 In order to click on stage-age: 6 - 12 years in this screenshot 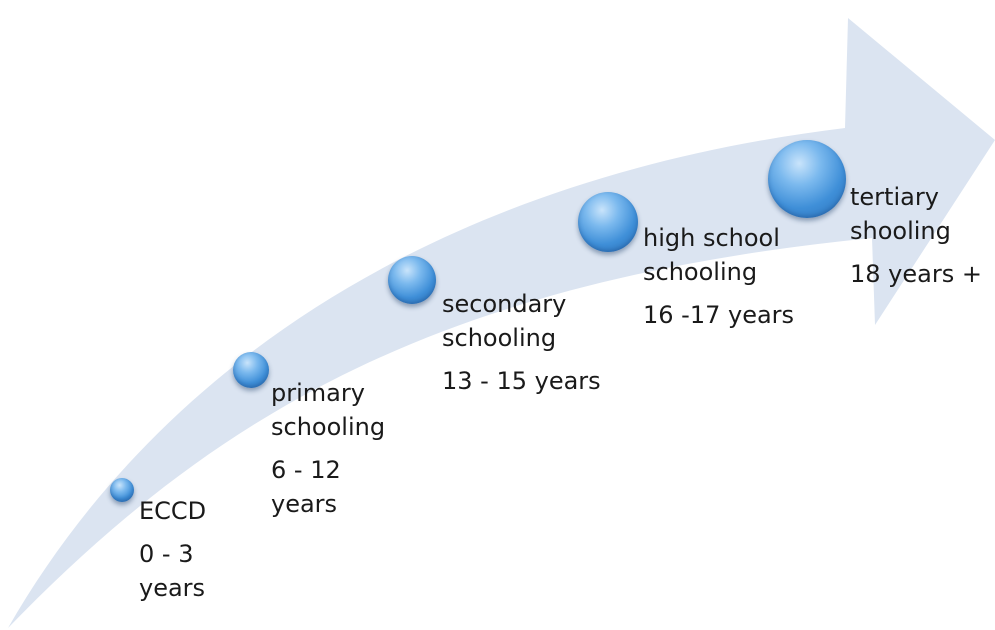, I will do `click(306, 487)`.